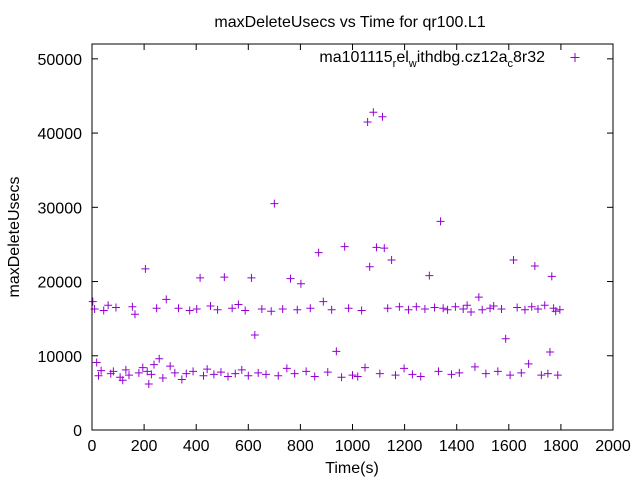 The image size is (640, 480). Describe the element at coordinates (509, 446) in the screenshot. I see `x-tick-label: 1600` at that location.